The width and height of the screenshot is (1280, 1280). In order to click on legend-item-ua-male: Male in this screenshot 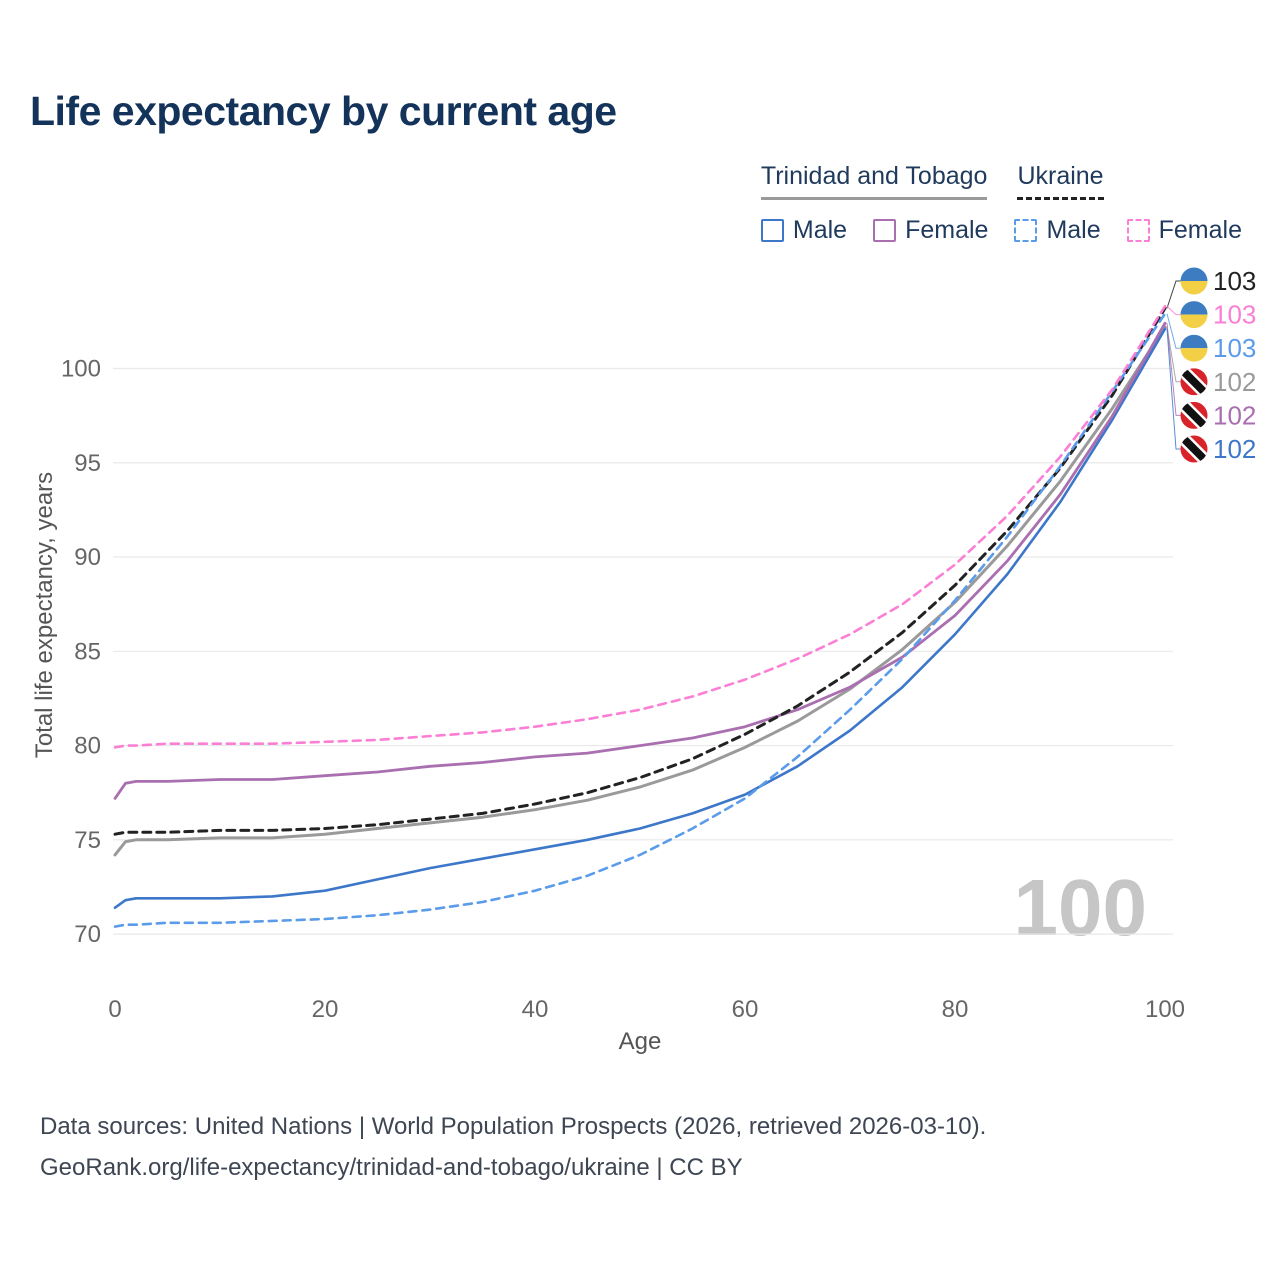, I will do `click(1057, 230)`.